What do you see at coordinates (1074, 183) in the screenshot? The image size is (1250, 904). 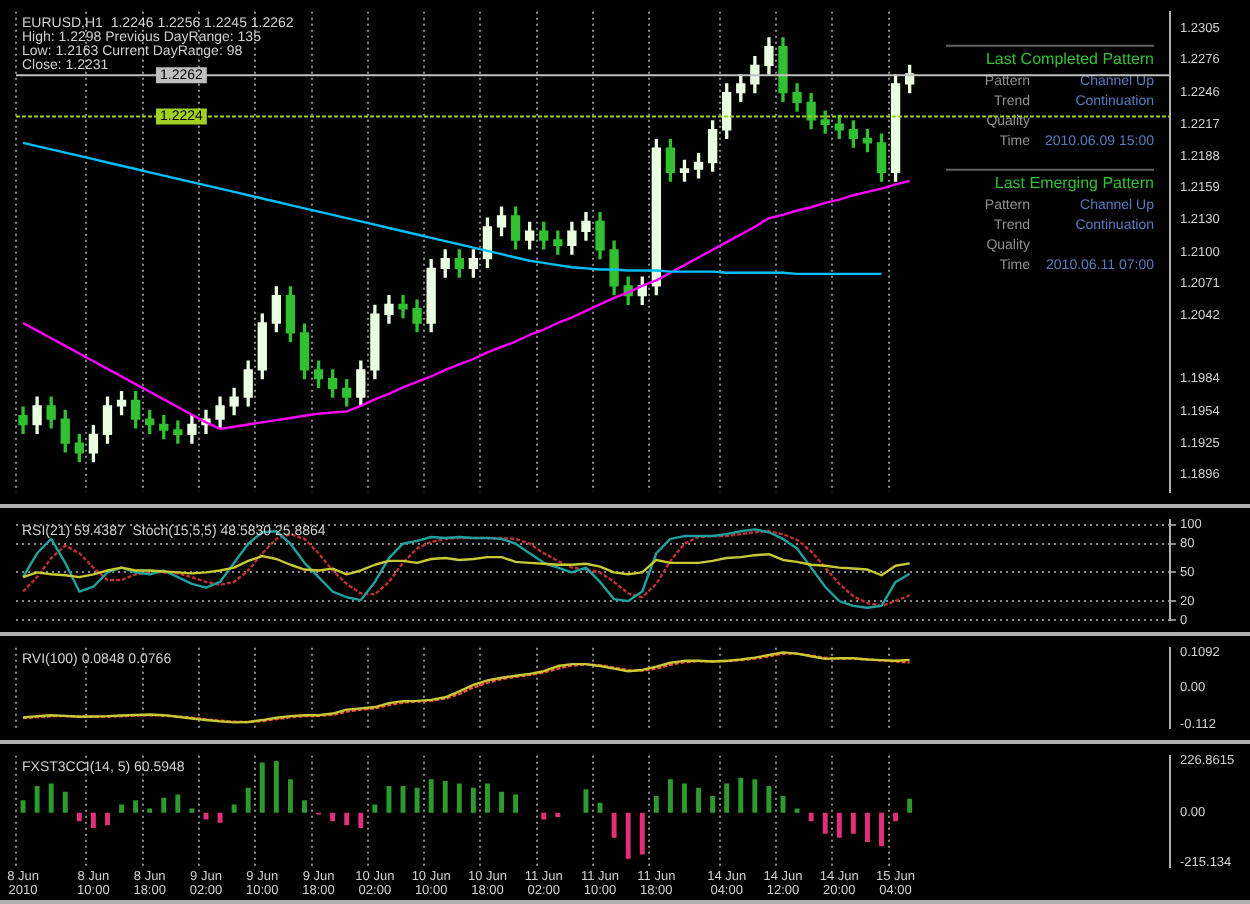 I see `annotation: Last Emerging Pattern` at bounding box center [1074, 183].